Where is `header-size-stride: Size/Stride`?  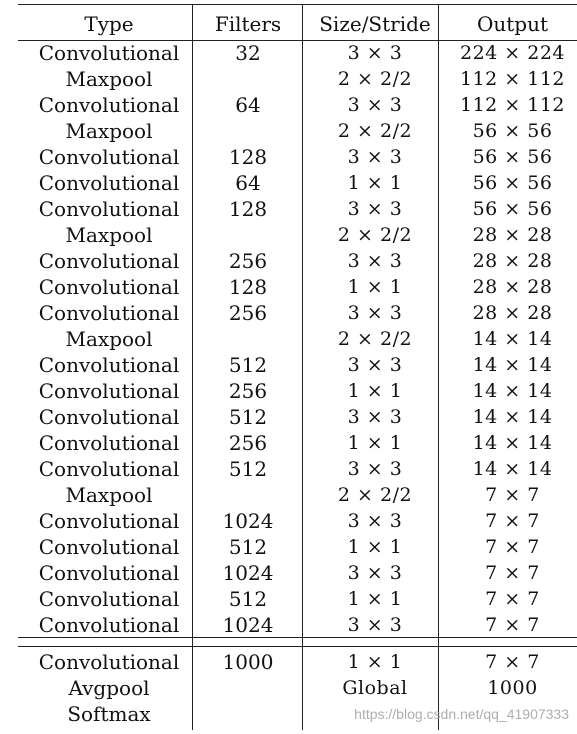 header-size-stride: Size/Stride is located at coordinates (375, 24).